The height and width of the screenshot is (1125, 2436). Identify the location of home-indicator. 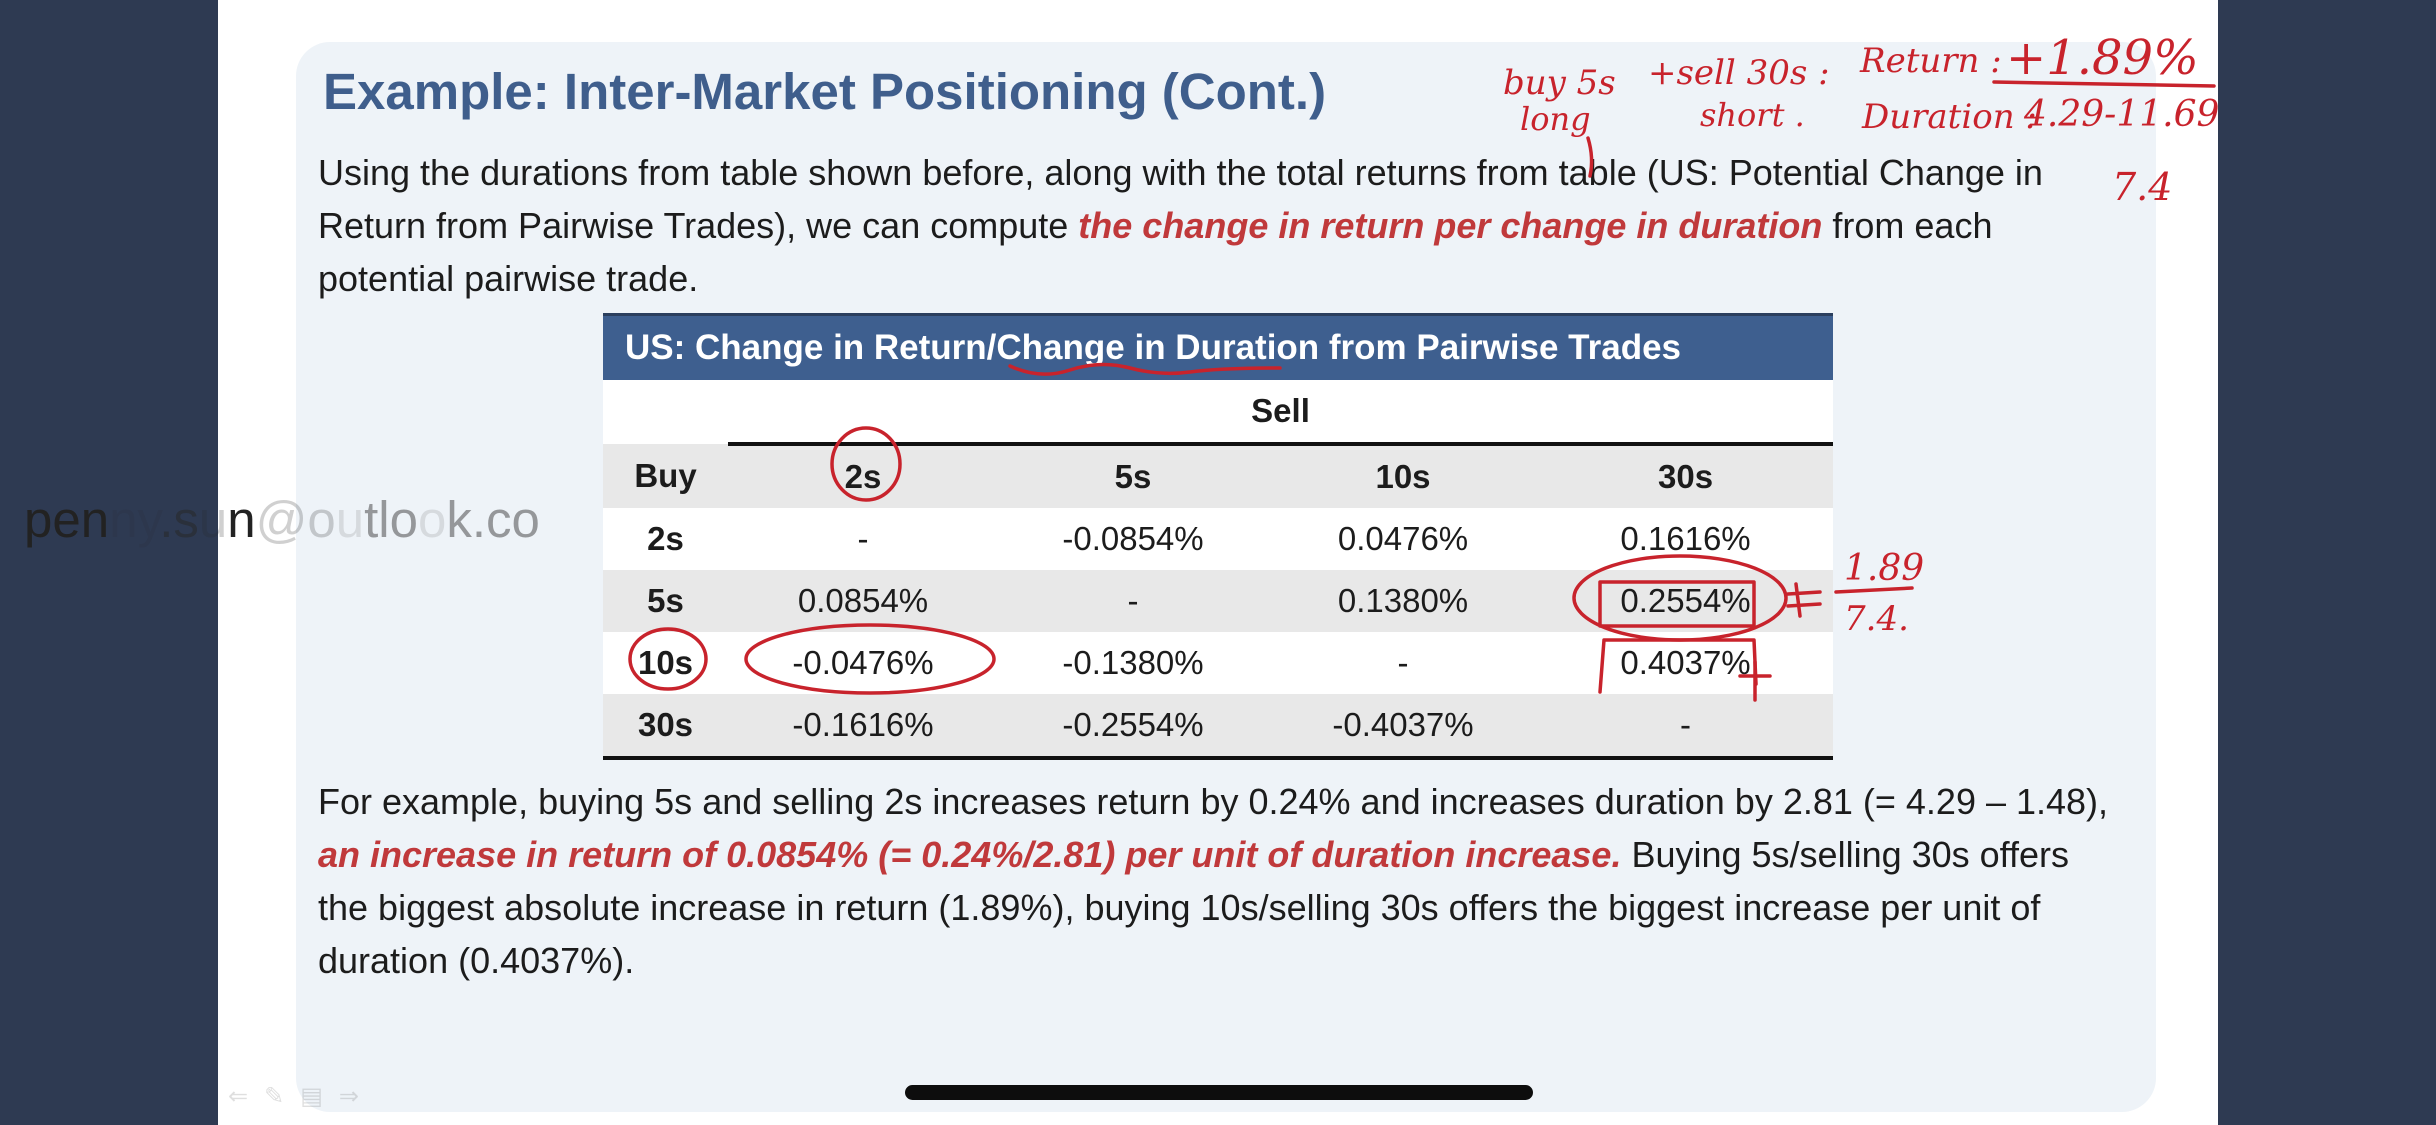
(1219, 1092).